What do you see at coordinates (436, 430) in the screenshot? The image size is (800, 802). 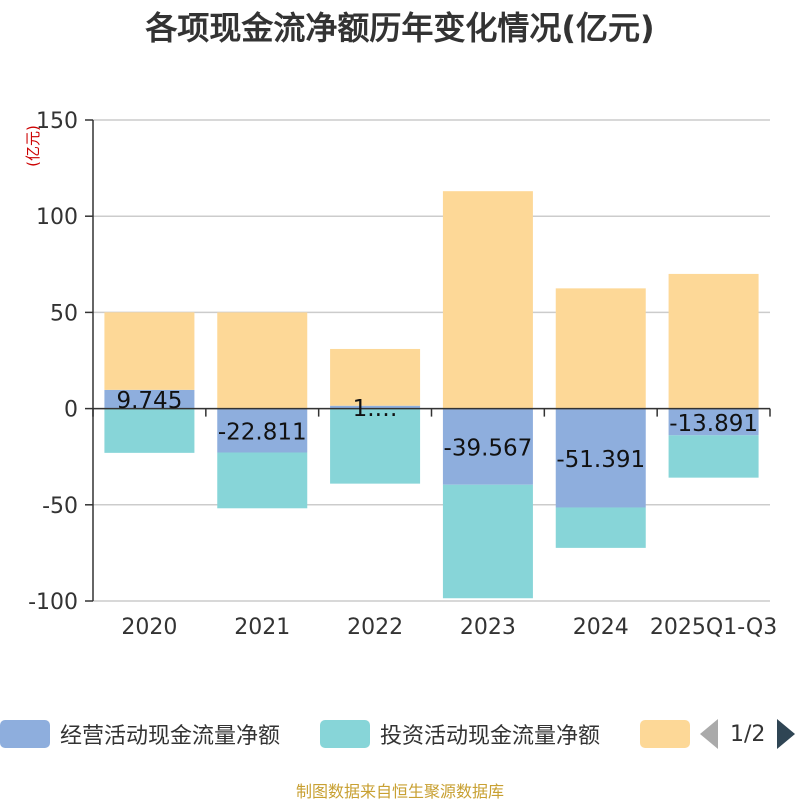 I see `data-labels: 9.745 -22.811 1.… -39.567 -51.391 -13.891` at bounding box center [436, 430].